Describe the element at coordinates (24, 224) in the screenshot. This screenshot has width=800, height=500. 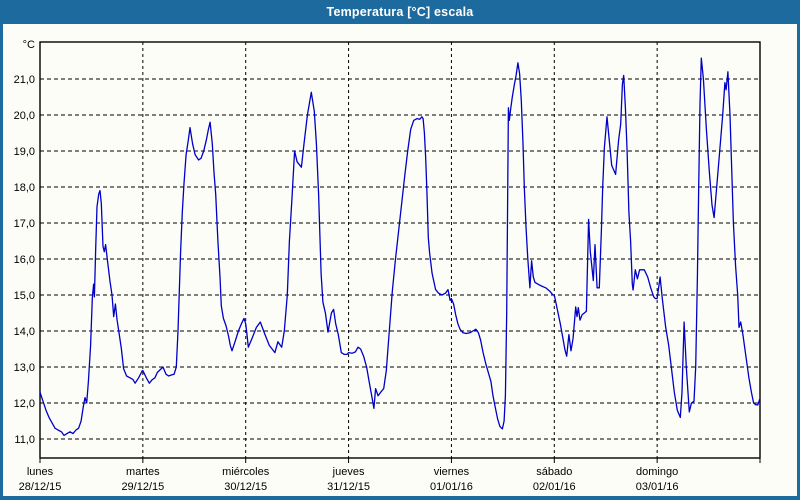
I see `y-axis-tick-label: 17,0` at that location.